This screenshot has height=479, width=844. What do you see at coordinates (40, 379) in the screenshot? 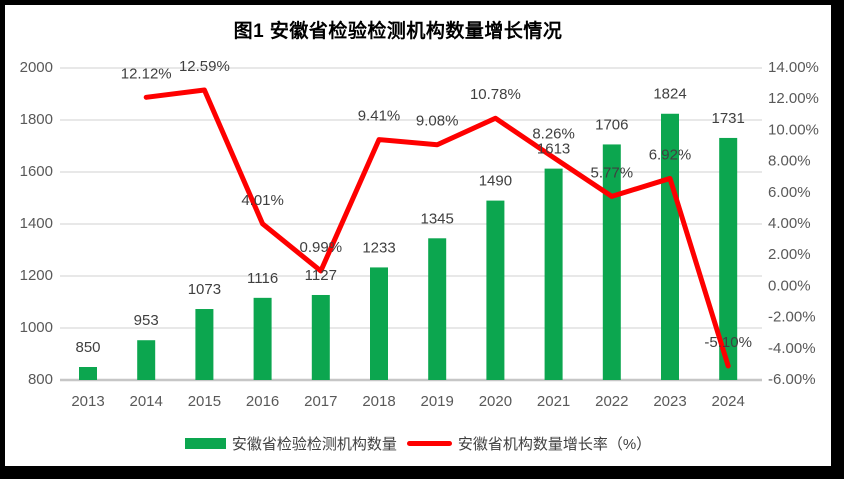
I see `left-axis-tick-label: 800` at bounding box center [40, 379].